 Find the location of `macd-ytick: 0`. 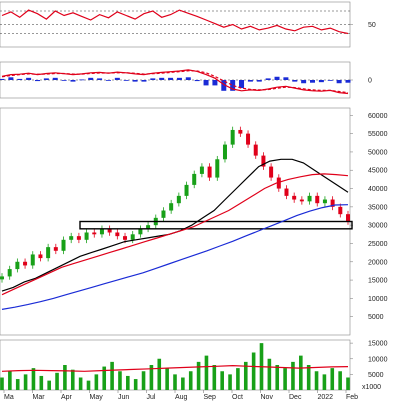

macd-ytick: 0 is located at coordinates (370, 81).